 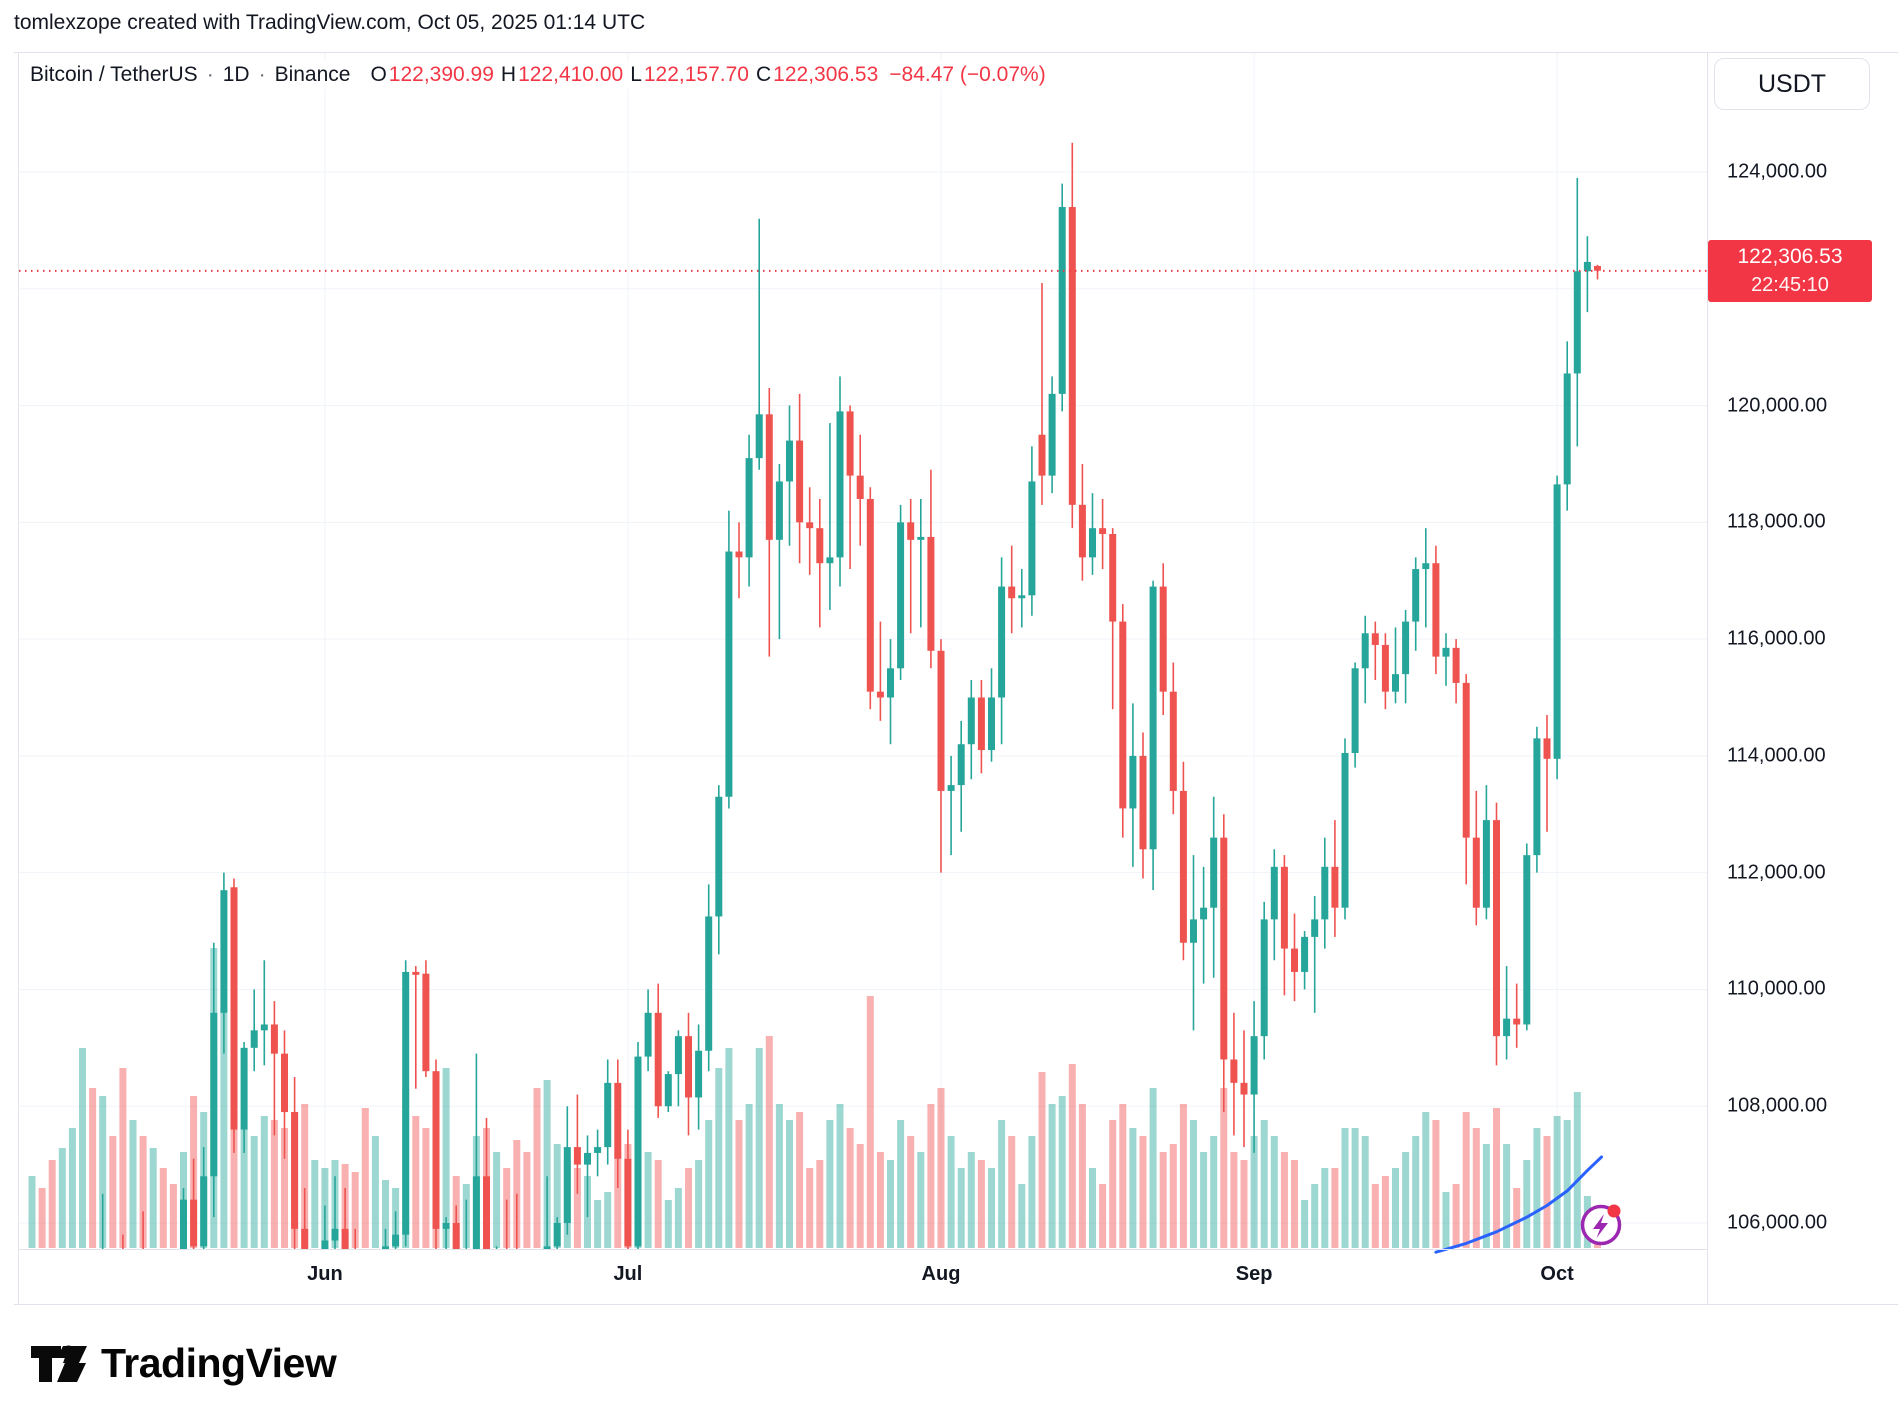 I want to click on event-flash-icon, so click(x=1601, y=1225).